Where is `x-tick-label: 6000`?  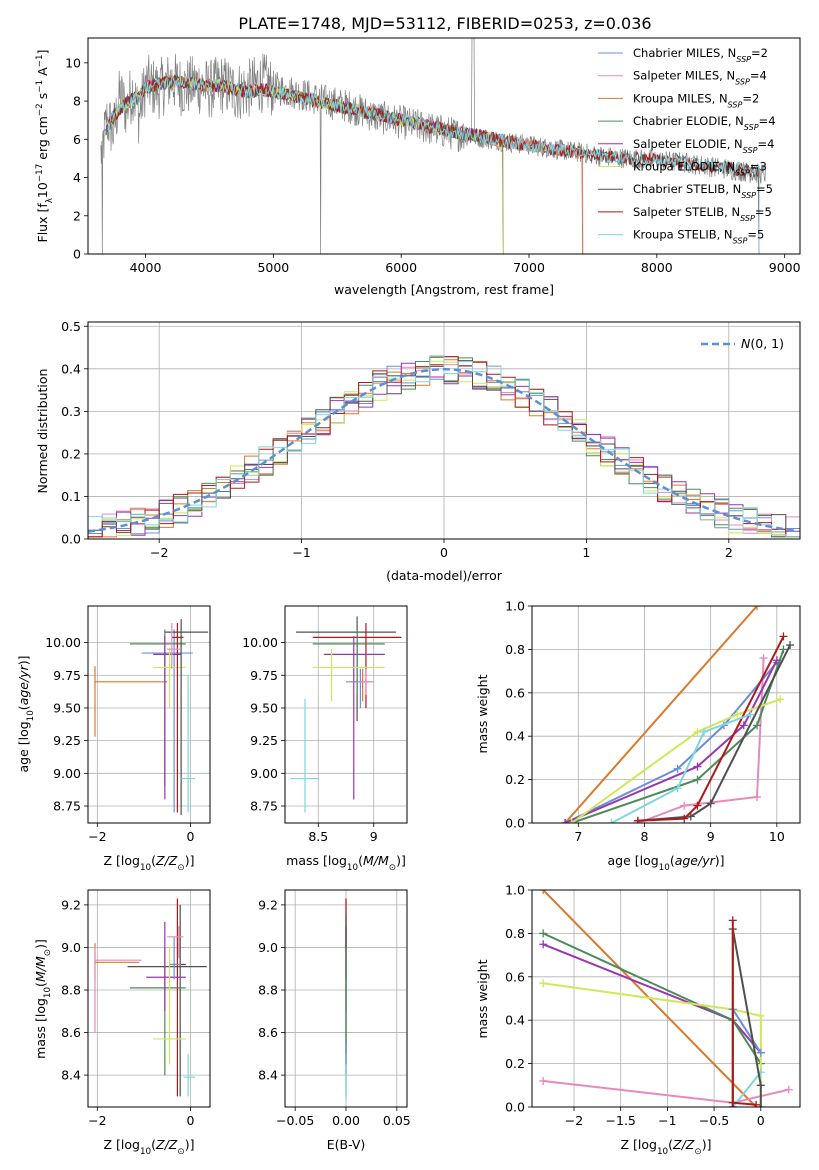
x-tick-label: 6000 is located at coordinates (401, 267).